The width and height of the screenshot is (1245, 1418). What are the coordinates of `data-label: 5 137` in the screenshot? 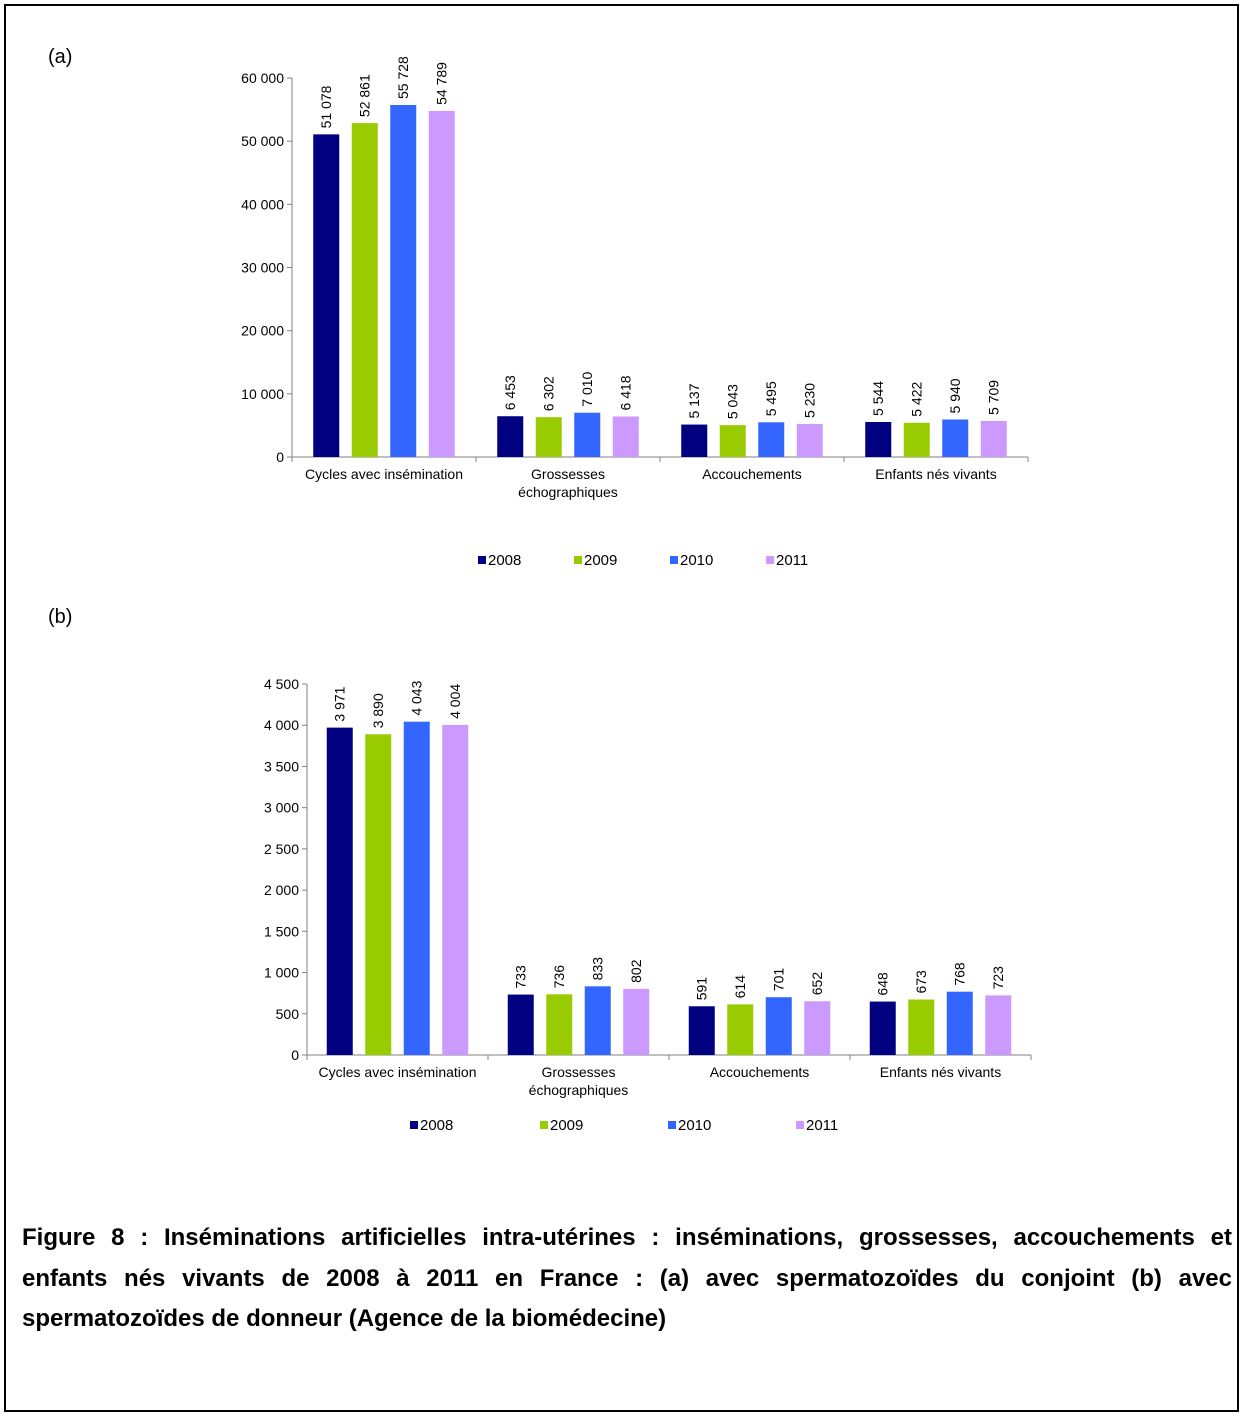 It's located at (694, 400).